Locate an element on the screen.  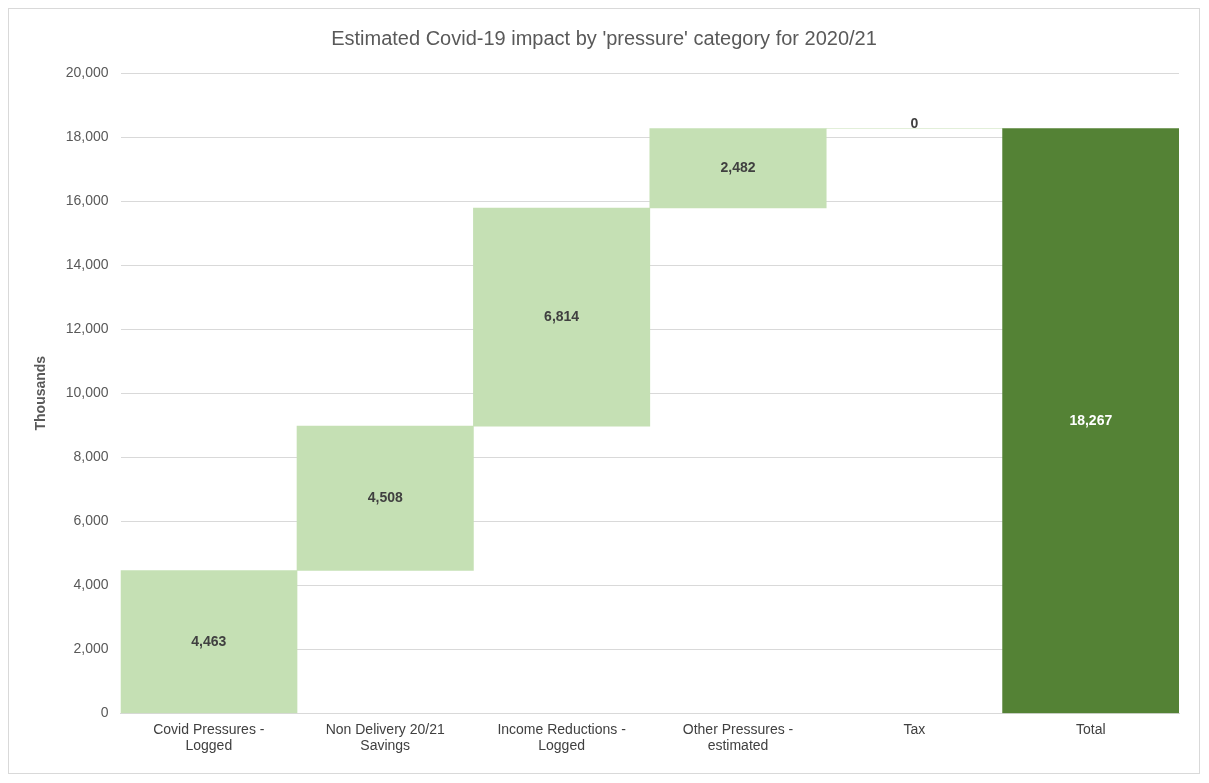
y-tick-label: 6,000 is located at coordinates (91, 520).